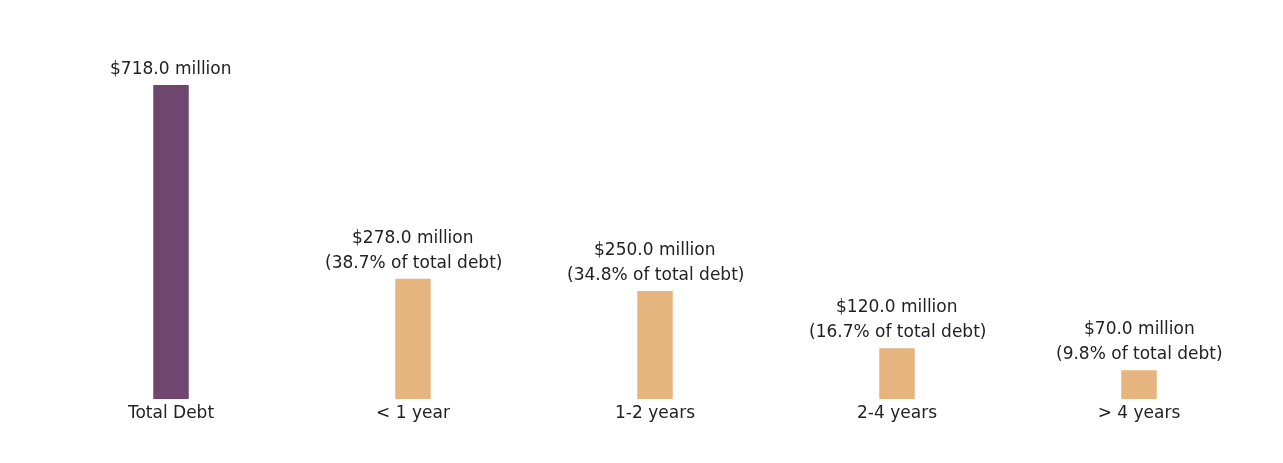 The height and width of the screenshot is (463, 1283). What do you see at coordinates (1139, 412) in the screenshot?
I see `x-tick-label: > 4 years` at bounding box center [1139, 412].